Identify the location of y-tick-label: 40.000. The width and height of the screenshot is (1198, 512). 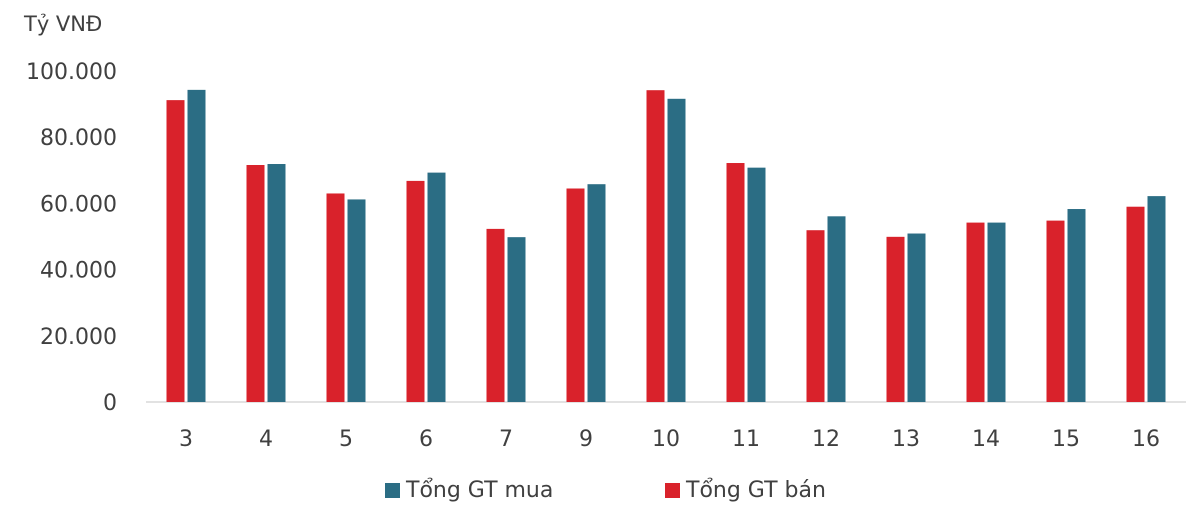
(78, 271).